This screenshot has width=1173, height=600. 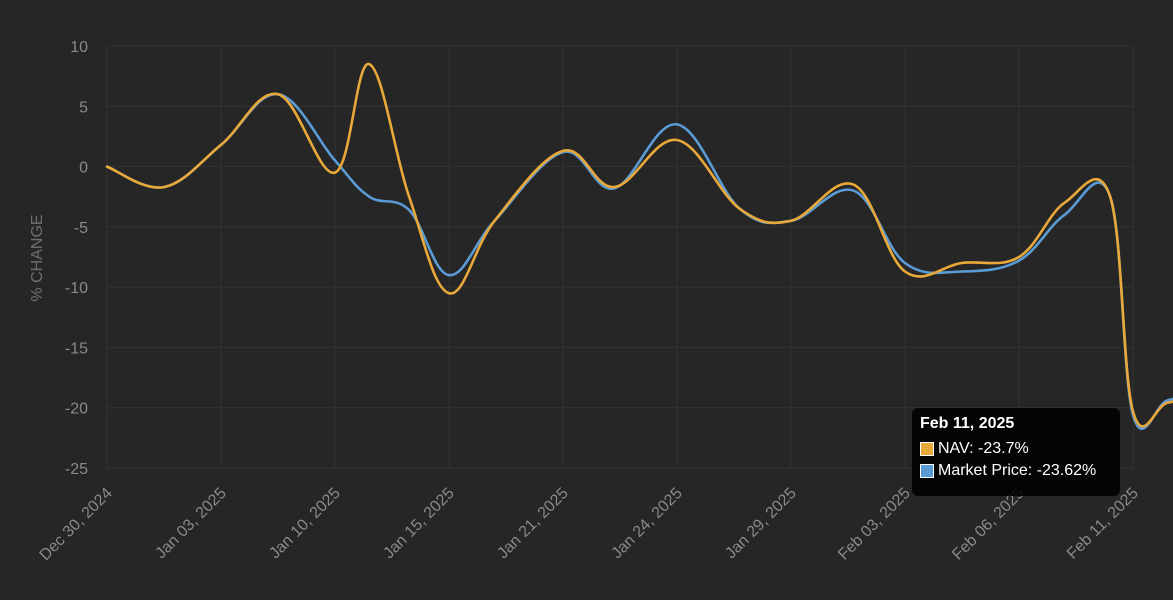 What do you see at coordinates (761, 524) in the screenshot?
I see `x-tick-label: Jan 29, 2025` at bounding box center [761, 524].